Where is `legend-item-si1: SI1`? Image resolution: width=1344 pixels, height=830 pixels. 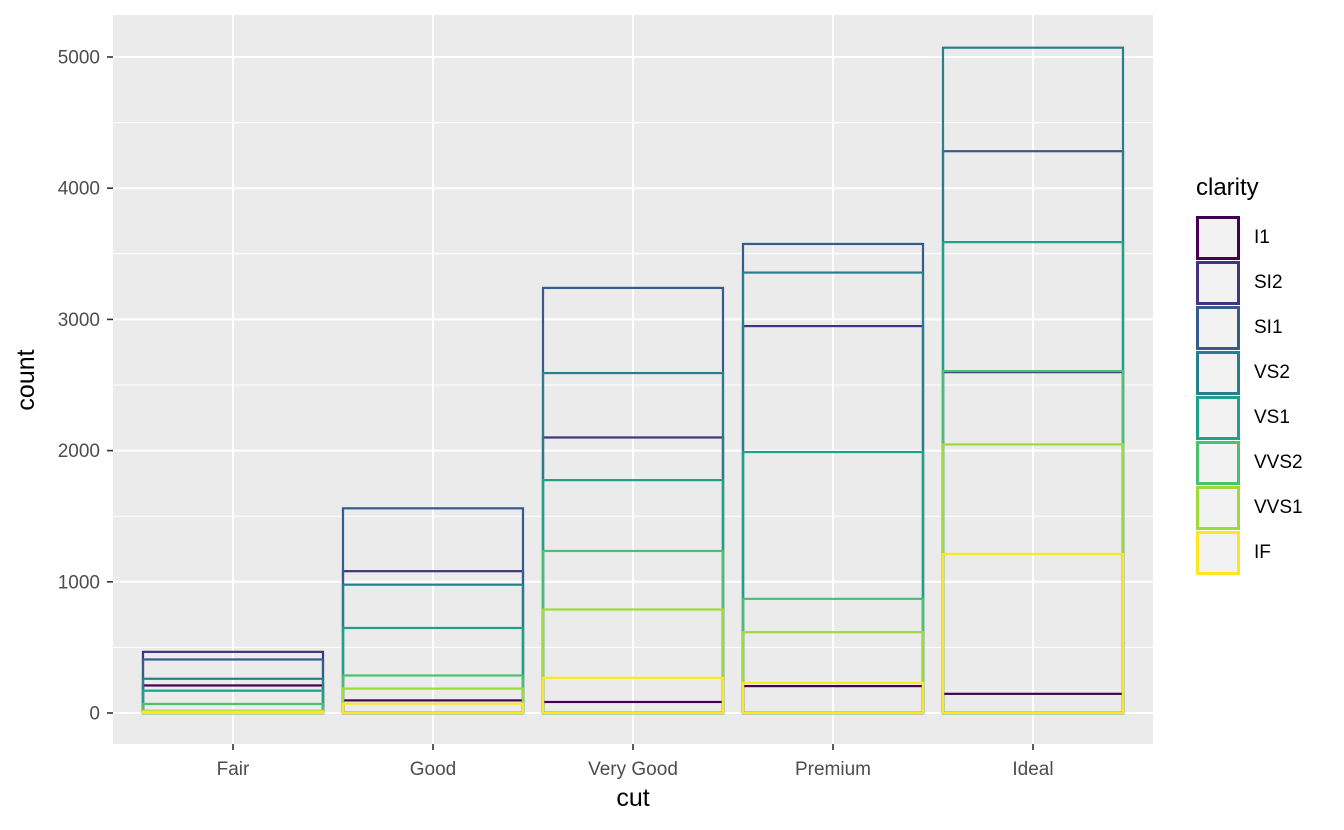
legend-item-si1: SI1 is located at coordinates (1270, 328).